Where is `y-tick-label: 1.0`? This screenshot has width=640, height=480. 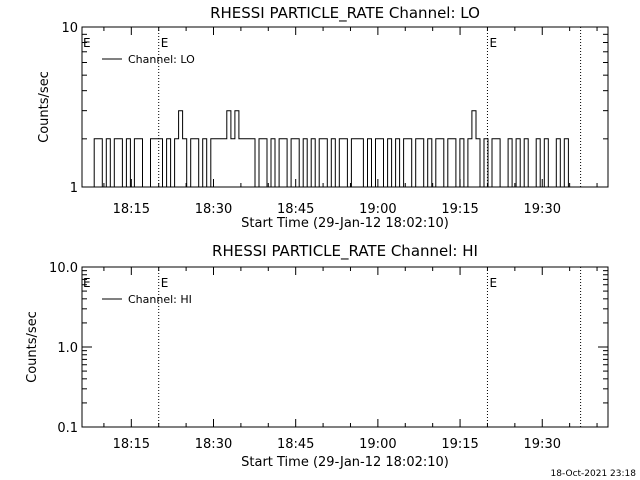 y-tick-label: 1.0 is located at coordinates (67, 348).